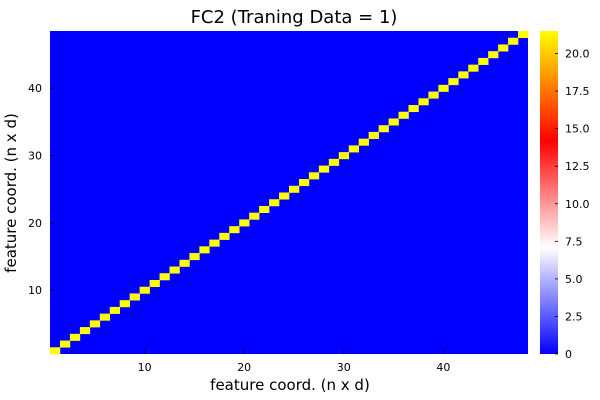 This screenshot has width=600, height=400. Describe the element at coordinates (577, 204) in the screenshot. I see `colorbar-tick-label: 10.0` at that location.